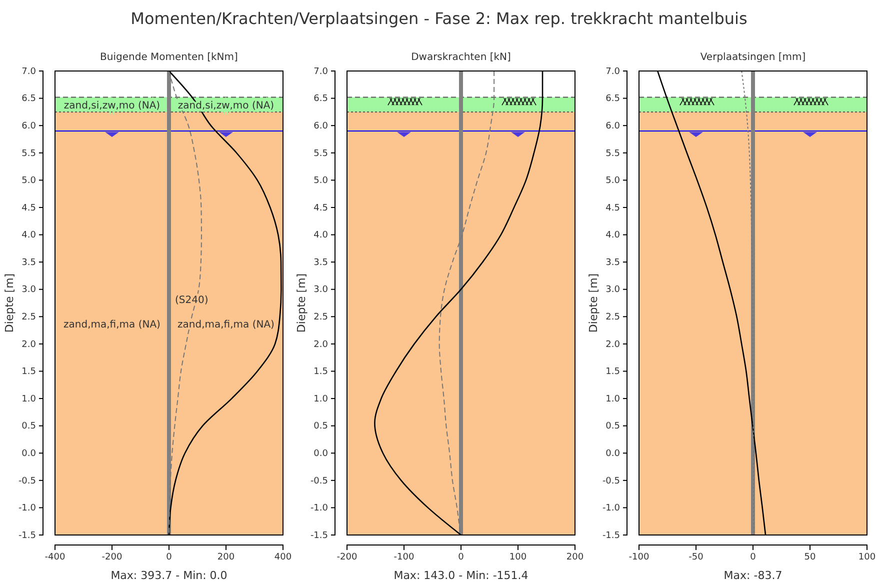 This screenshot has height=586, width=878. What do you see at coordinates (169, 575) in the screenshot?
I see `x-axis-title: Max: 393.7 - Min: 0.0` at bounding box center [169, 575].